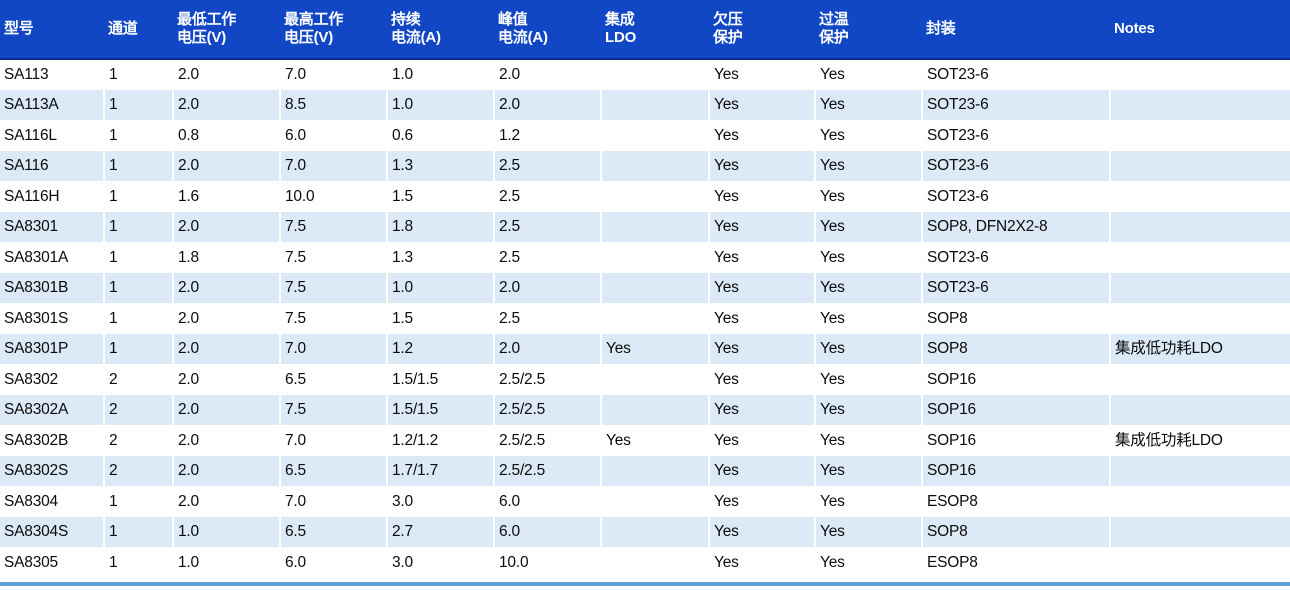 The height and width of the screenshot is (590, 1290). Describe the element at coordinates (645, 257) in the screenshot. I see `table-row: SA8301A 1 1.8 7.5 1.3 2.5 Yes Yes SOT23-6` at that location.